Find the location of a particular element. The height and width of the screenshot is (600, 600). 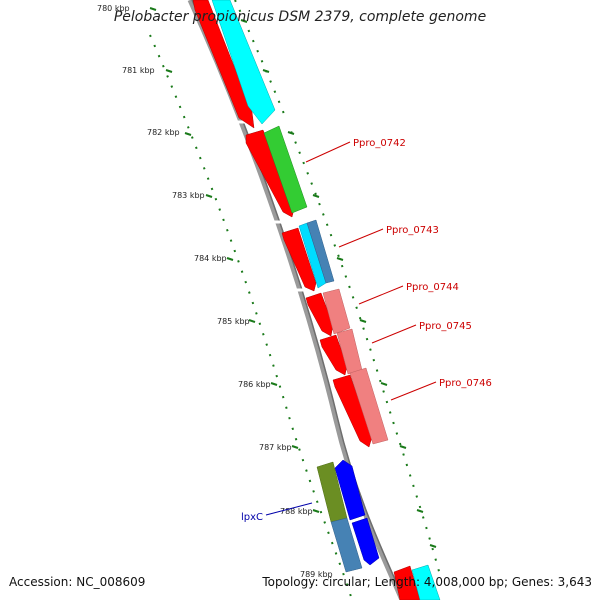

tick-label-788: 788 kbp is located at coordinates (296, 511).